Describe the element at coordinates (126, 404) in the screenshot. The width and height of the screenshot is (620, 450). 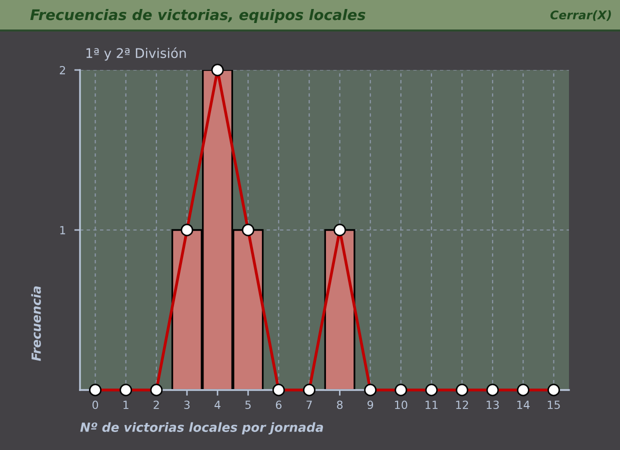
I see `x-tick-label: 1` at that location.